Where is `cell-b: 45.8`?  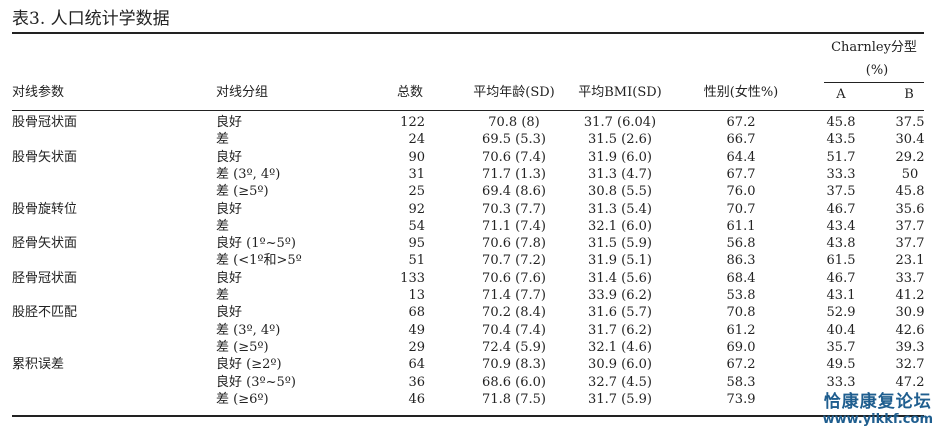
cell-b: 45.8 is located at coordinates (910, 191).